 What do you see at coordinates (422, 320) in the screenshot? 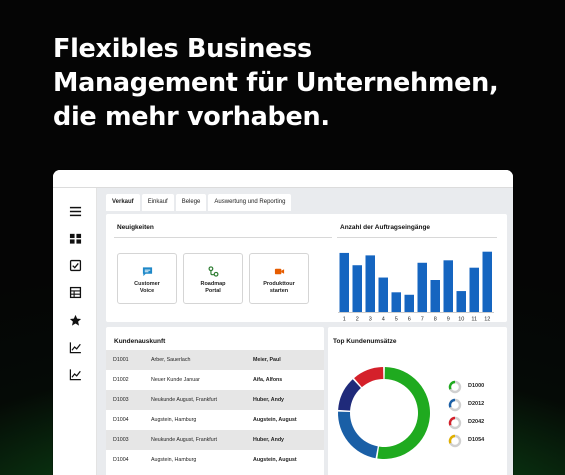
I see `x-tick-label: 7` at bounding box center [422, 320].